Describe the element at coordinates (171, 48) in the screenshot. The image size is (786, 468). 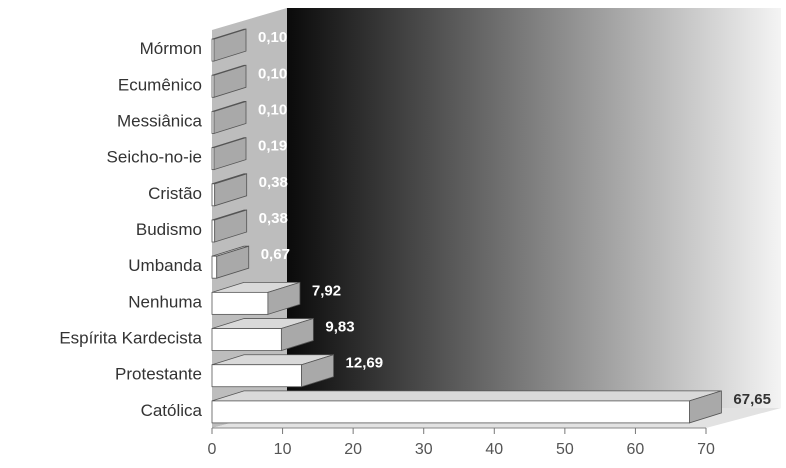
I see `category-label: Mórmon` at that location.